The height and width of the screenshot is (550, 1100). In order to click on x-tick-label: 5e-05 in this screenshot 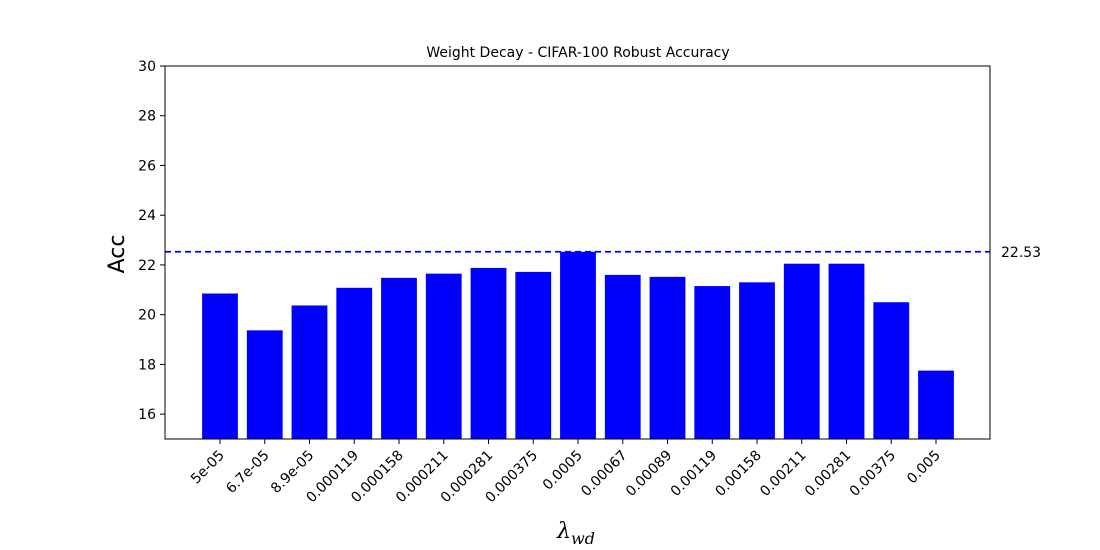, I will do `click(208, 468)`.